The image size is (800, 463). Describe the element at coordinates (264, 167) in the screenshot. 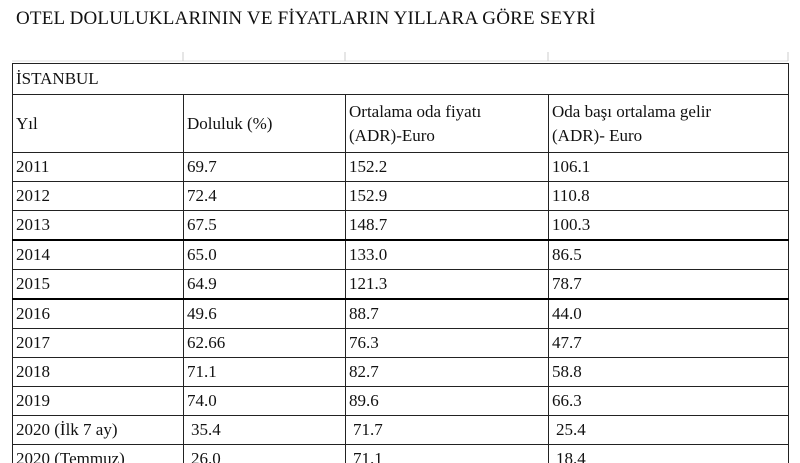

I see `value-cell: 69.7` at that location.